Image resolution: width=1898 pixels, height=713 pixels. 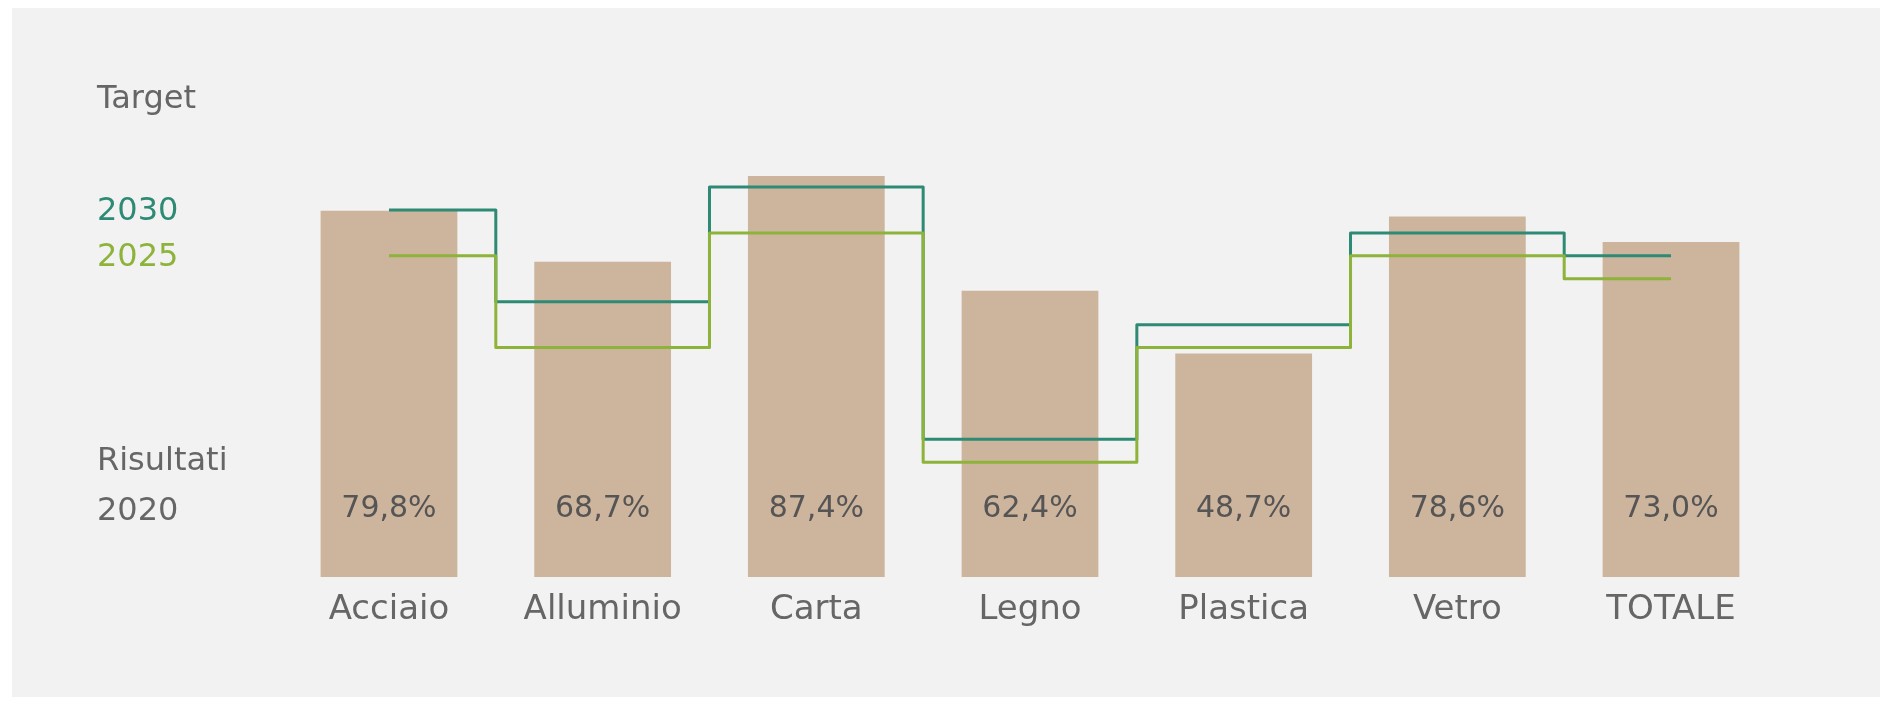 I want to click on x-tick-label: Vetro, so click(x=1457, y=606).